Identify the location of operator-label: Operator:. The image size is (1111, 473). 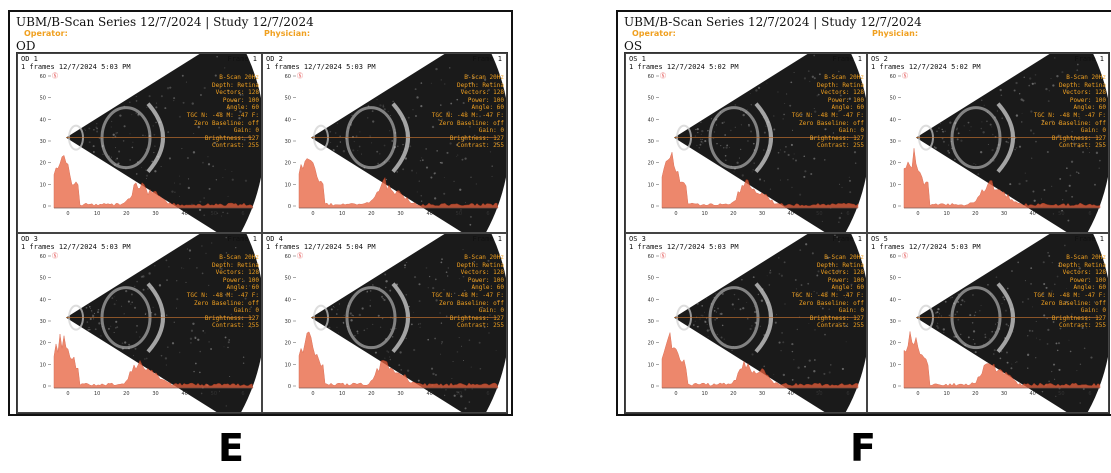
(46, 33).